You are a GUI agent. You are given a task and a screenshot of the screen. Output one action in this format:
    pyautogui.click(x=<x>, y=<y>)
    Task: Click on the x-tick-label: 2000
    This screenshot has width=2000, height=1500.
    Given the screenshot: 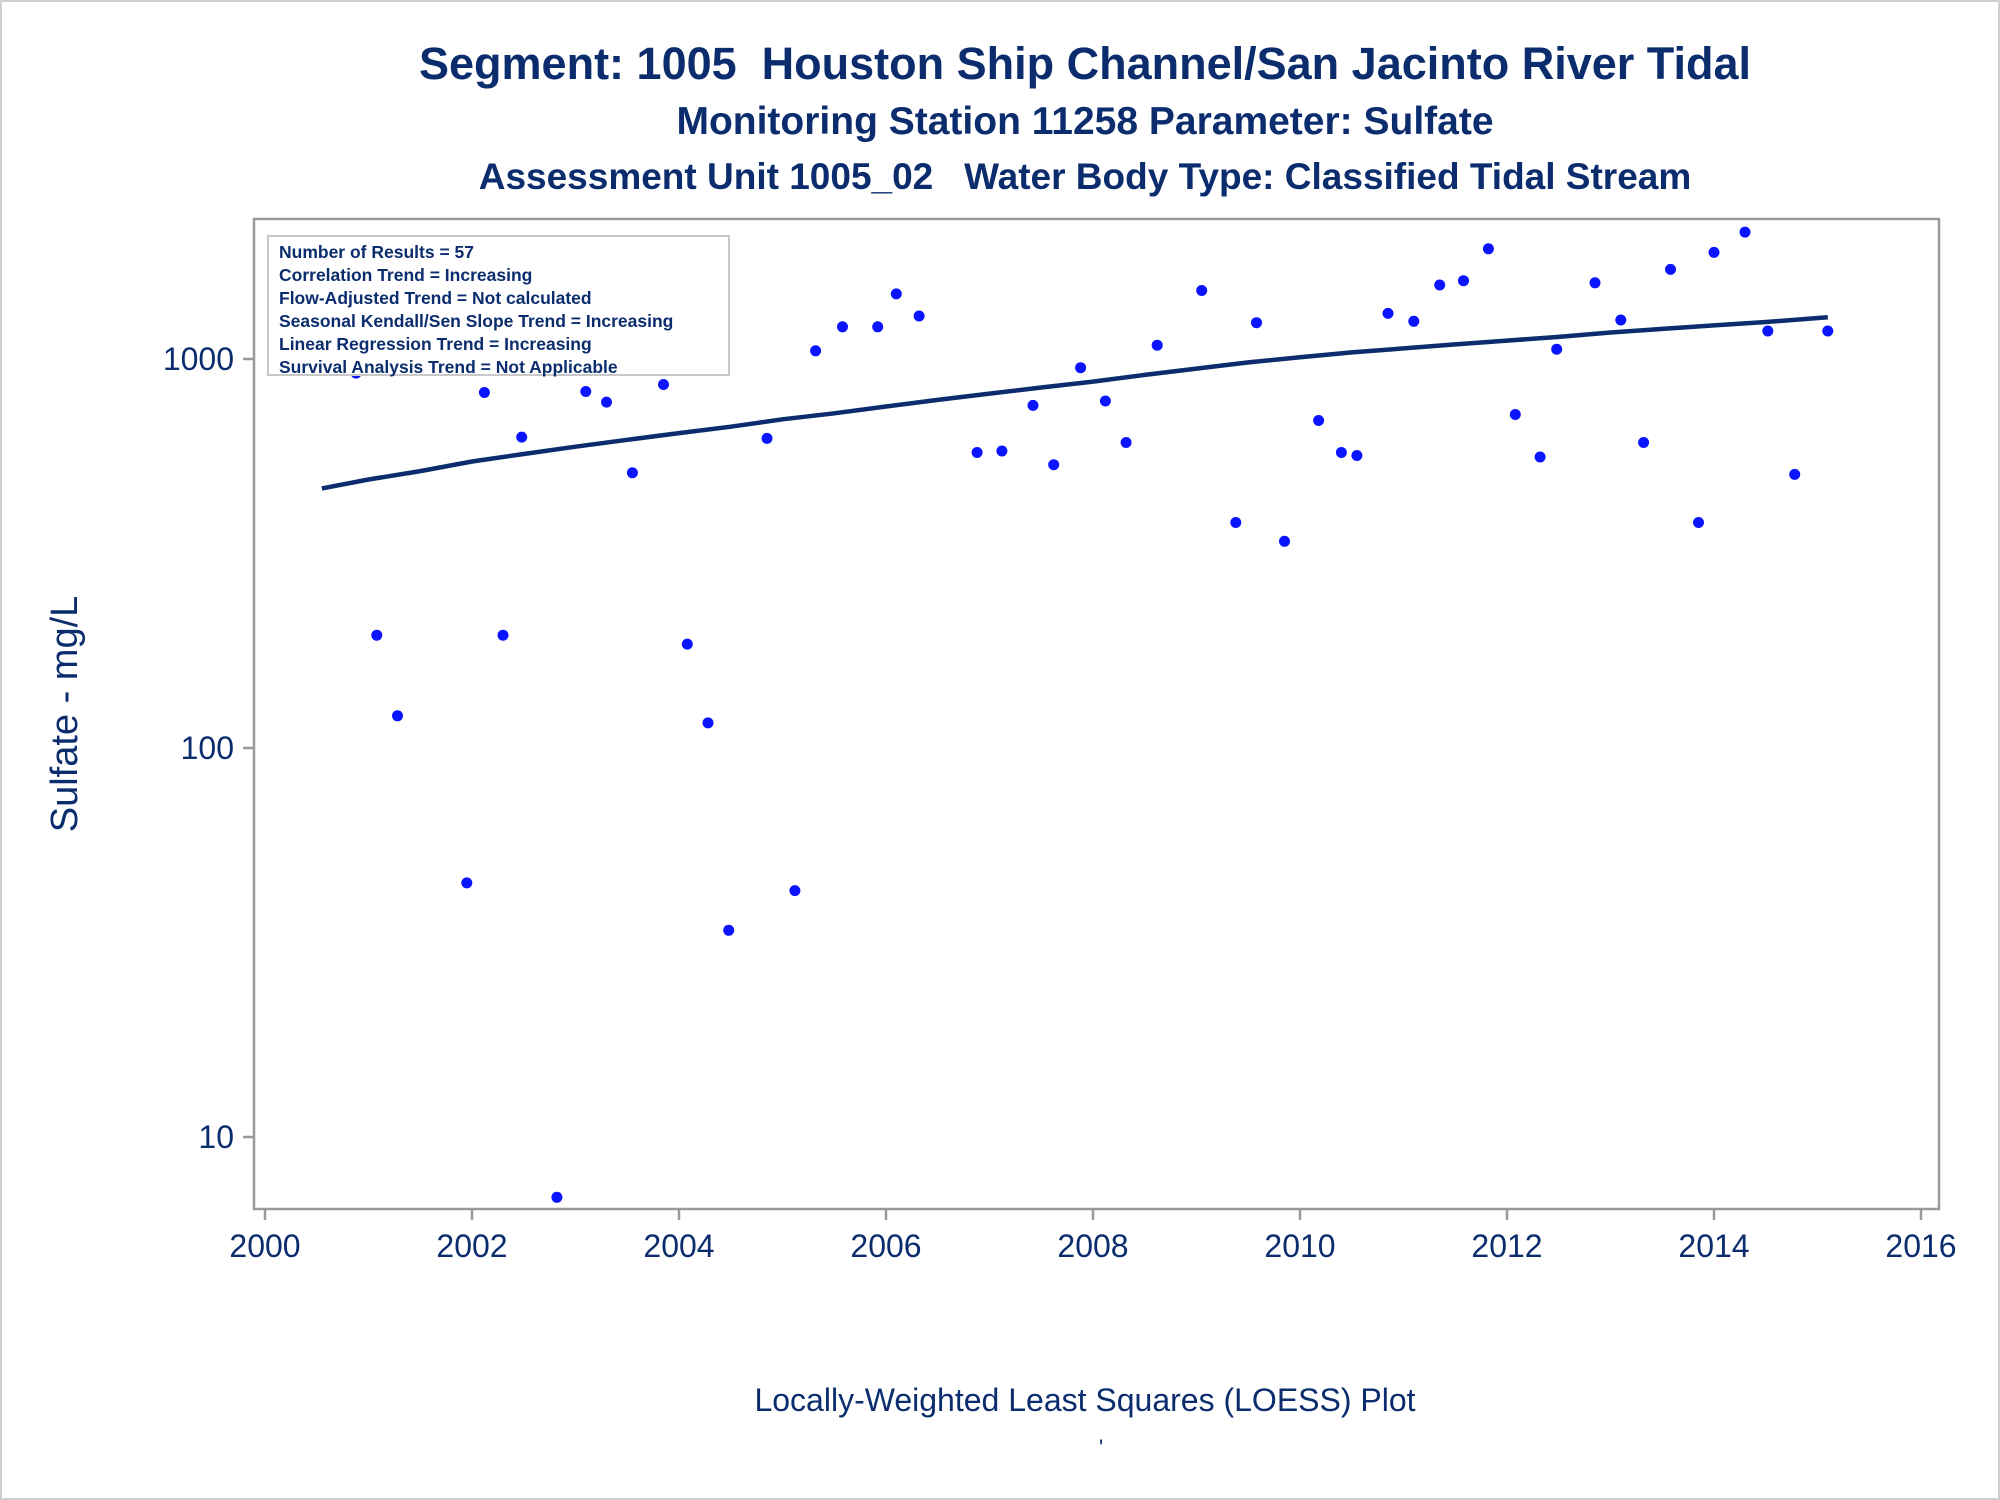 What is the action you would take?
    pyautogui.click(x=264, y=1246)
    